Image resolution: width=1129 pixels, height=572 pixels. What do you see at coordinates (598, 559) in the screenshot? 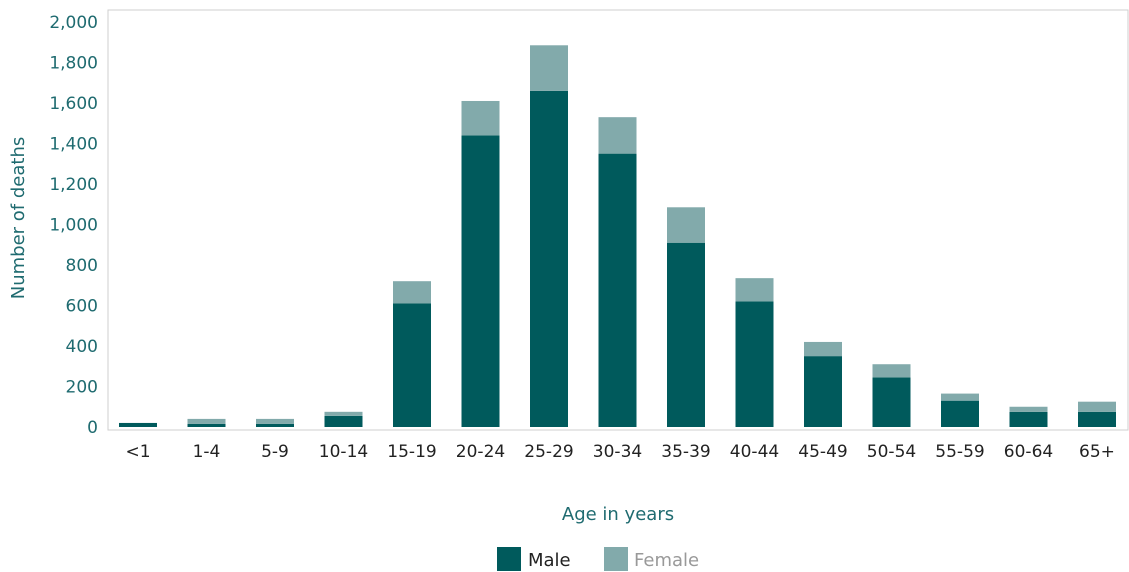
I see `legend: Male Female` at bounding box center [598, 559].